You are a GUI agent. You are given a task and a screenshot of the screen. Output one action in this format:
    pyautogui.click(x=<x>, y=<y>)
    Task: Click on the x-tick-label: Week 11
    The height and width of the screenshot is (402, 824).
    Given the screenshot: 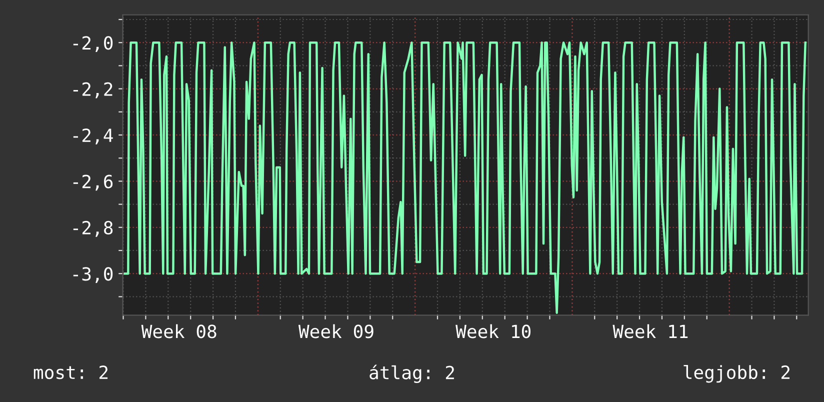 What is the action you would take?
    pyautogui.click(x=650, y=331)
    